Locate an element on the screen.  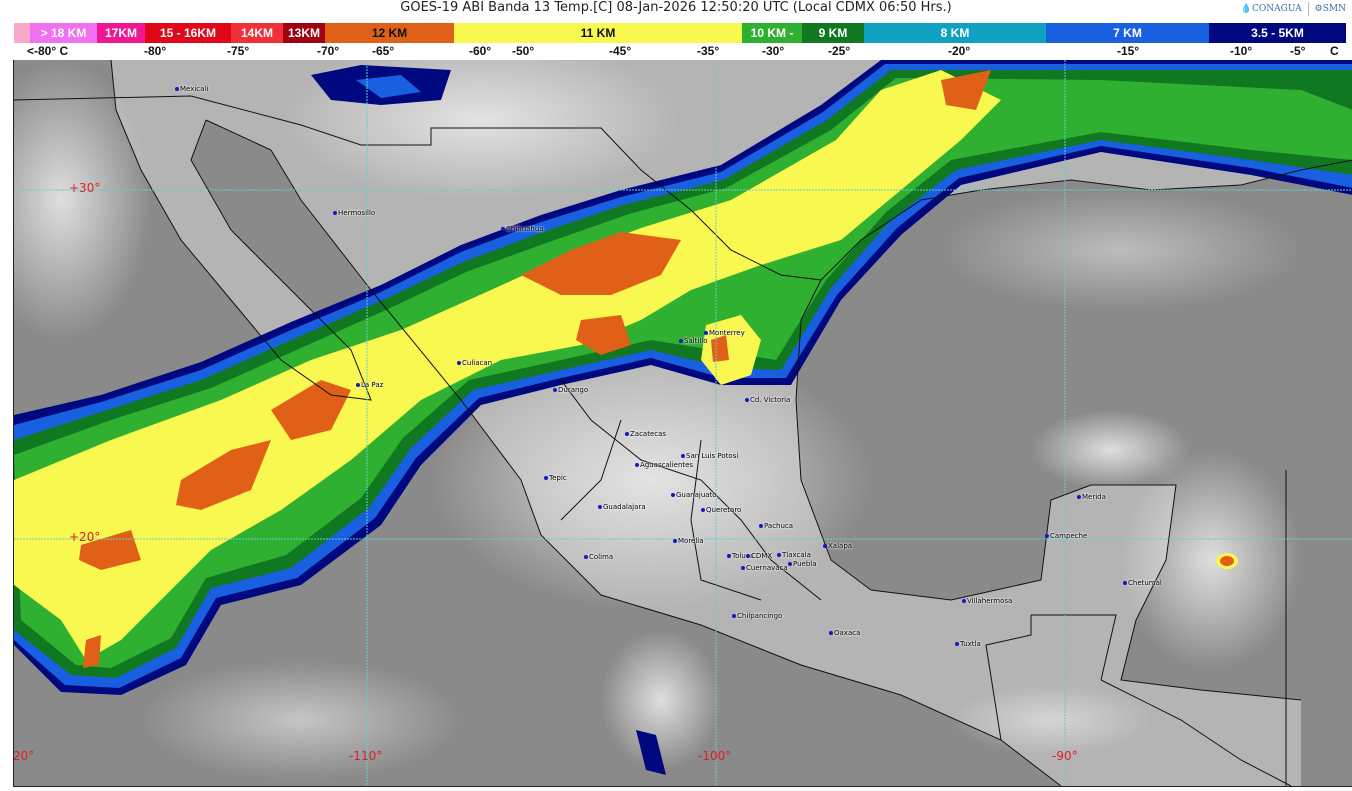
conagua-logo: 💧CONAGUA is located at coordinates (1271, 9).